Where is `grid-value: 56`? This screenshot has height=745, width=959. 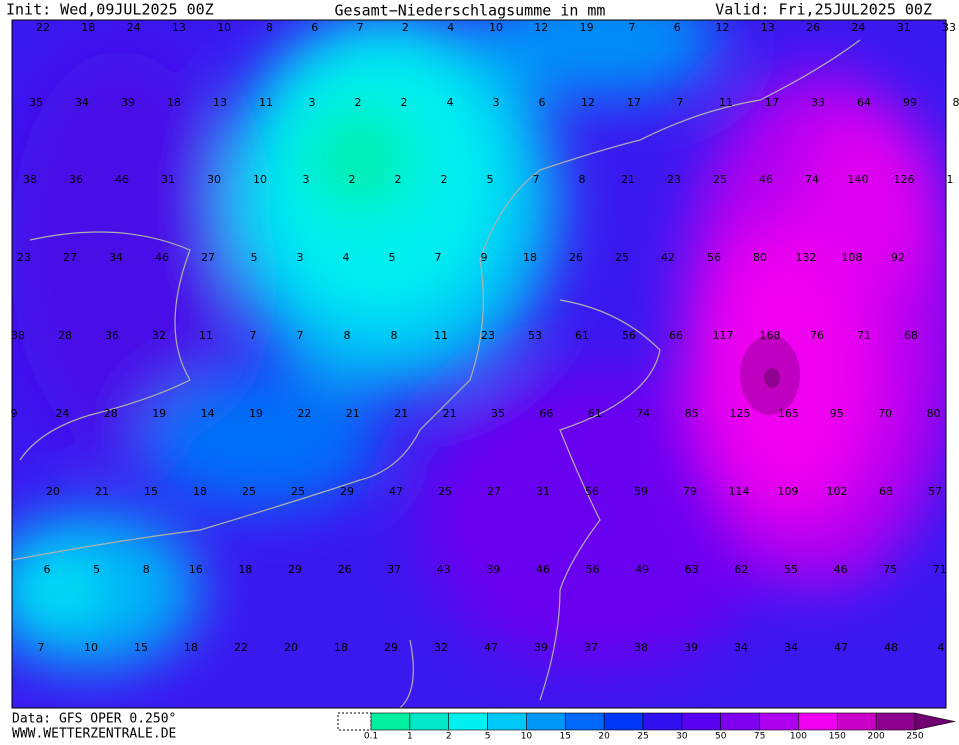
grid-value: 56 is located at coordinates (714, 257).